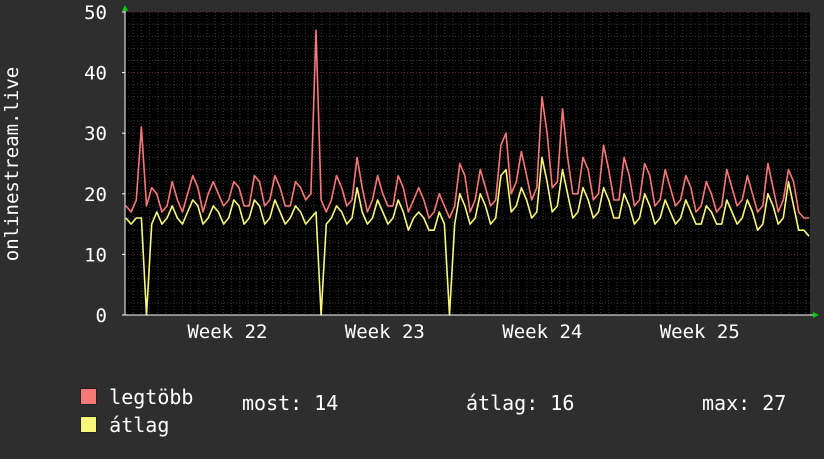 Image resolution: width=824 pixels, height=459 pixels. What do you see at coordinates (227, 332) in the screenshot?
I see `x-tick-label: Week 22` at bounding box center [227, 332].